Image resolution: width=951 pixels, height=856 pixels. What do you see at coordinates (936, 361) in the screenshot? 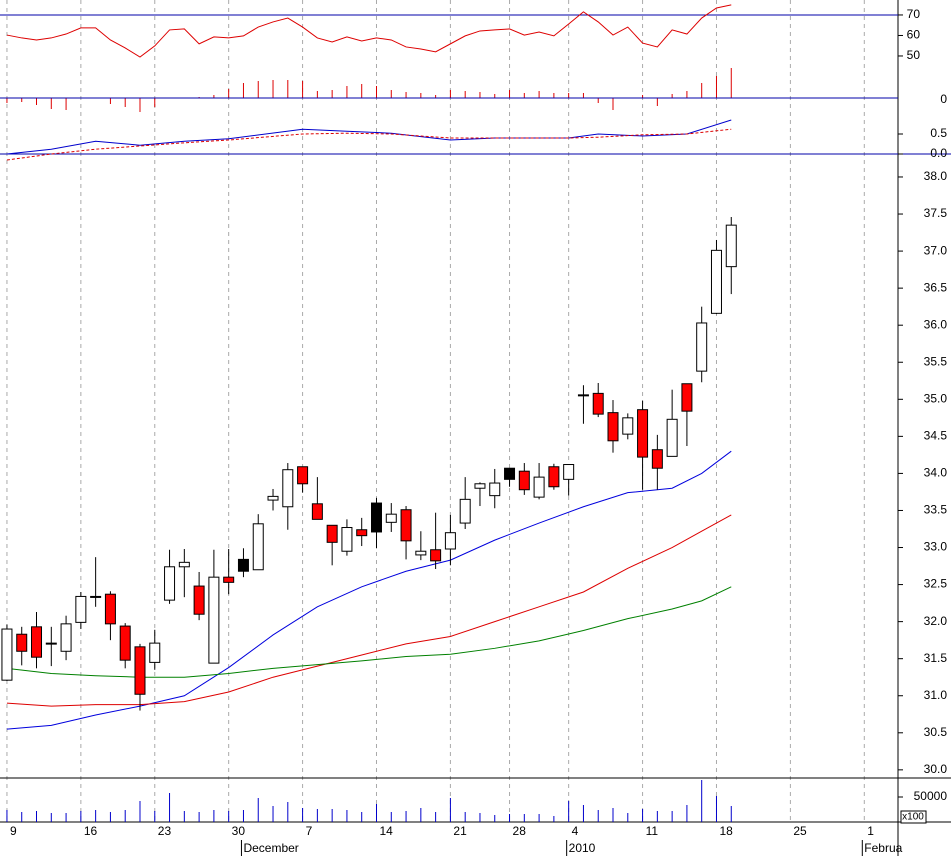
I see `y-tick-label: 35.5` at bounding box center [936, 361].